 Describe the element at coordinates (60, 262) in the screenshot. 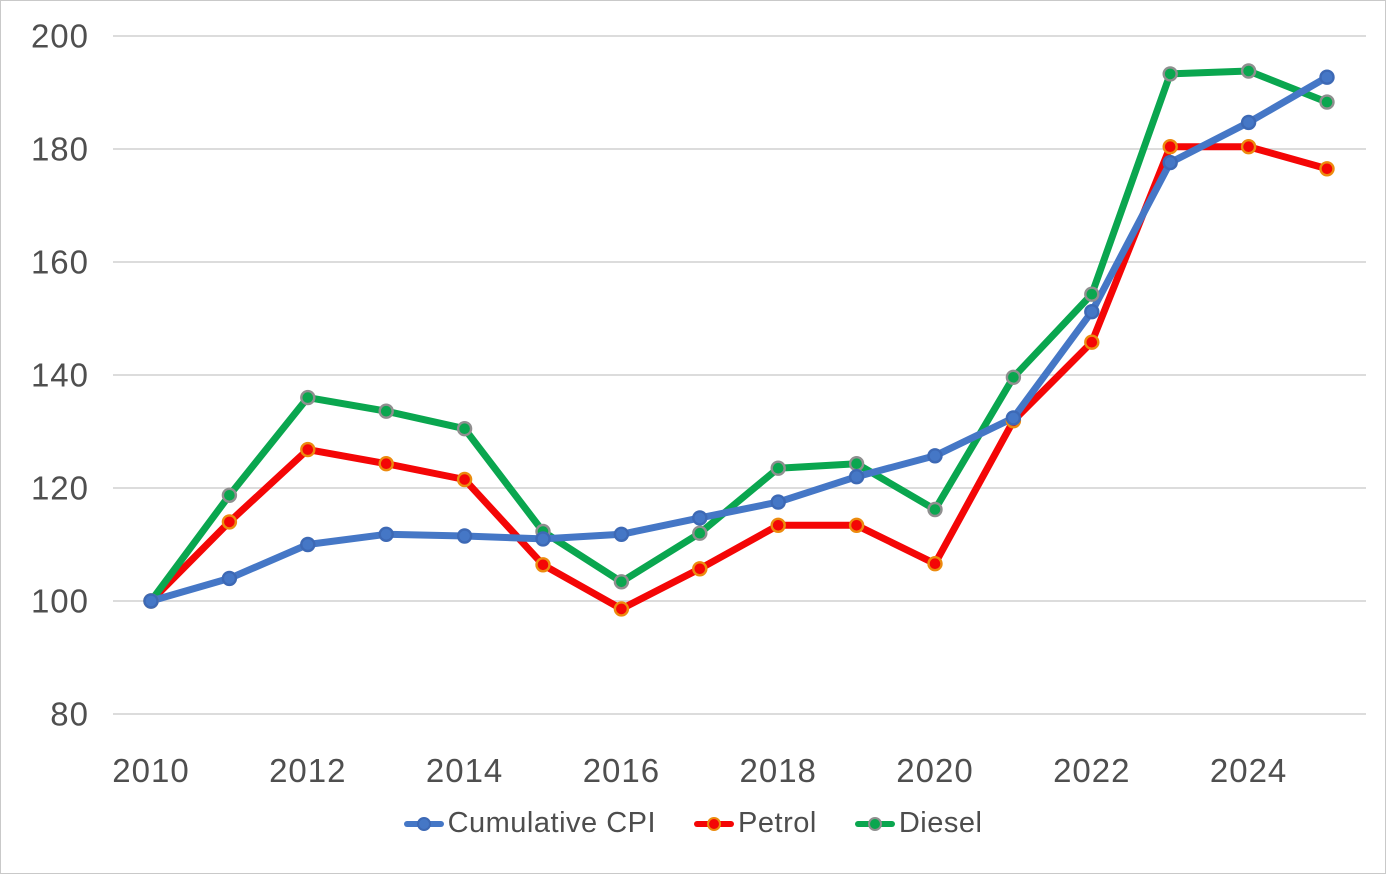

I see `y-tick-label: 160` at that location.